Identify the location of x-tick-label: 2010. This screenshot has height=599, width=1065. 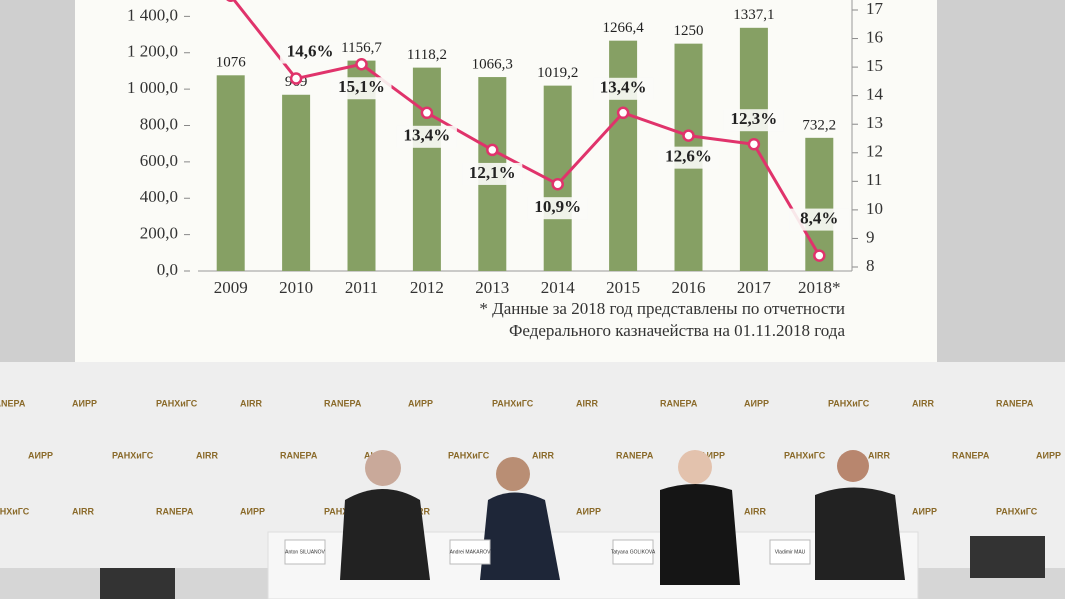
(296, 287).